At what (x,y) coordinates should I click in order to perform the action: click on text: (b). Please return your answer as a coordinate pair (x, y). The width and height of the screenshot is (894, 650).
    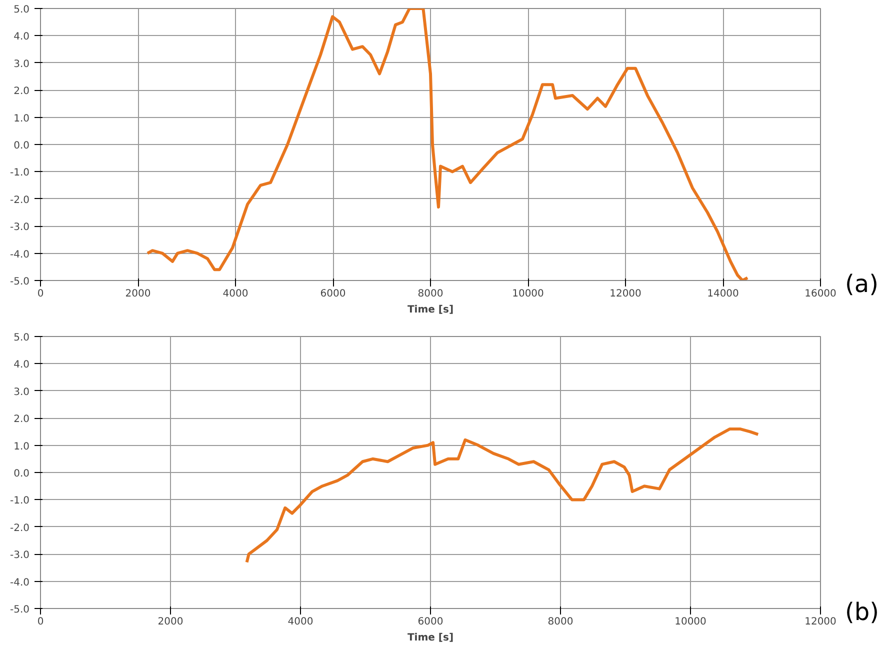
    Looking at the image, I should click on (862, 612).